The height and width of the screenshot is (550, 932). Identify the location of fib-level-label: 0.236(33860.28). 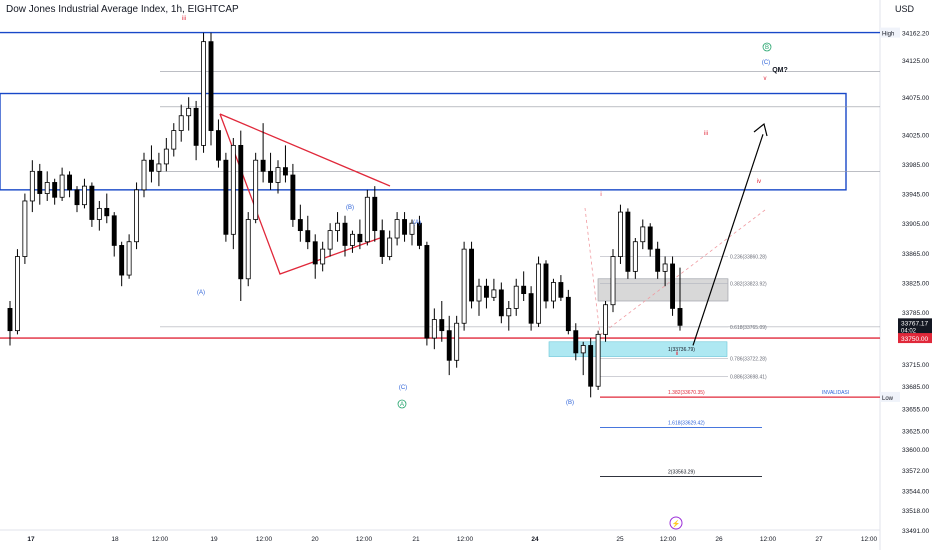
(748, 257).